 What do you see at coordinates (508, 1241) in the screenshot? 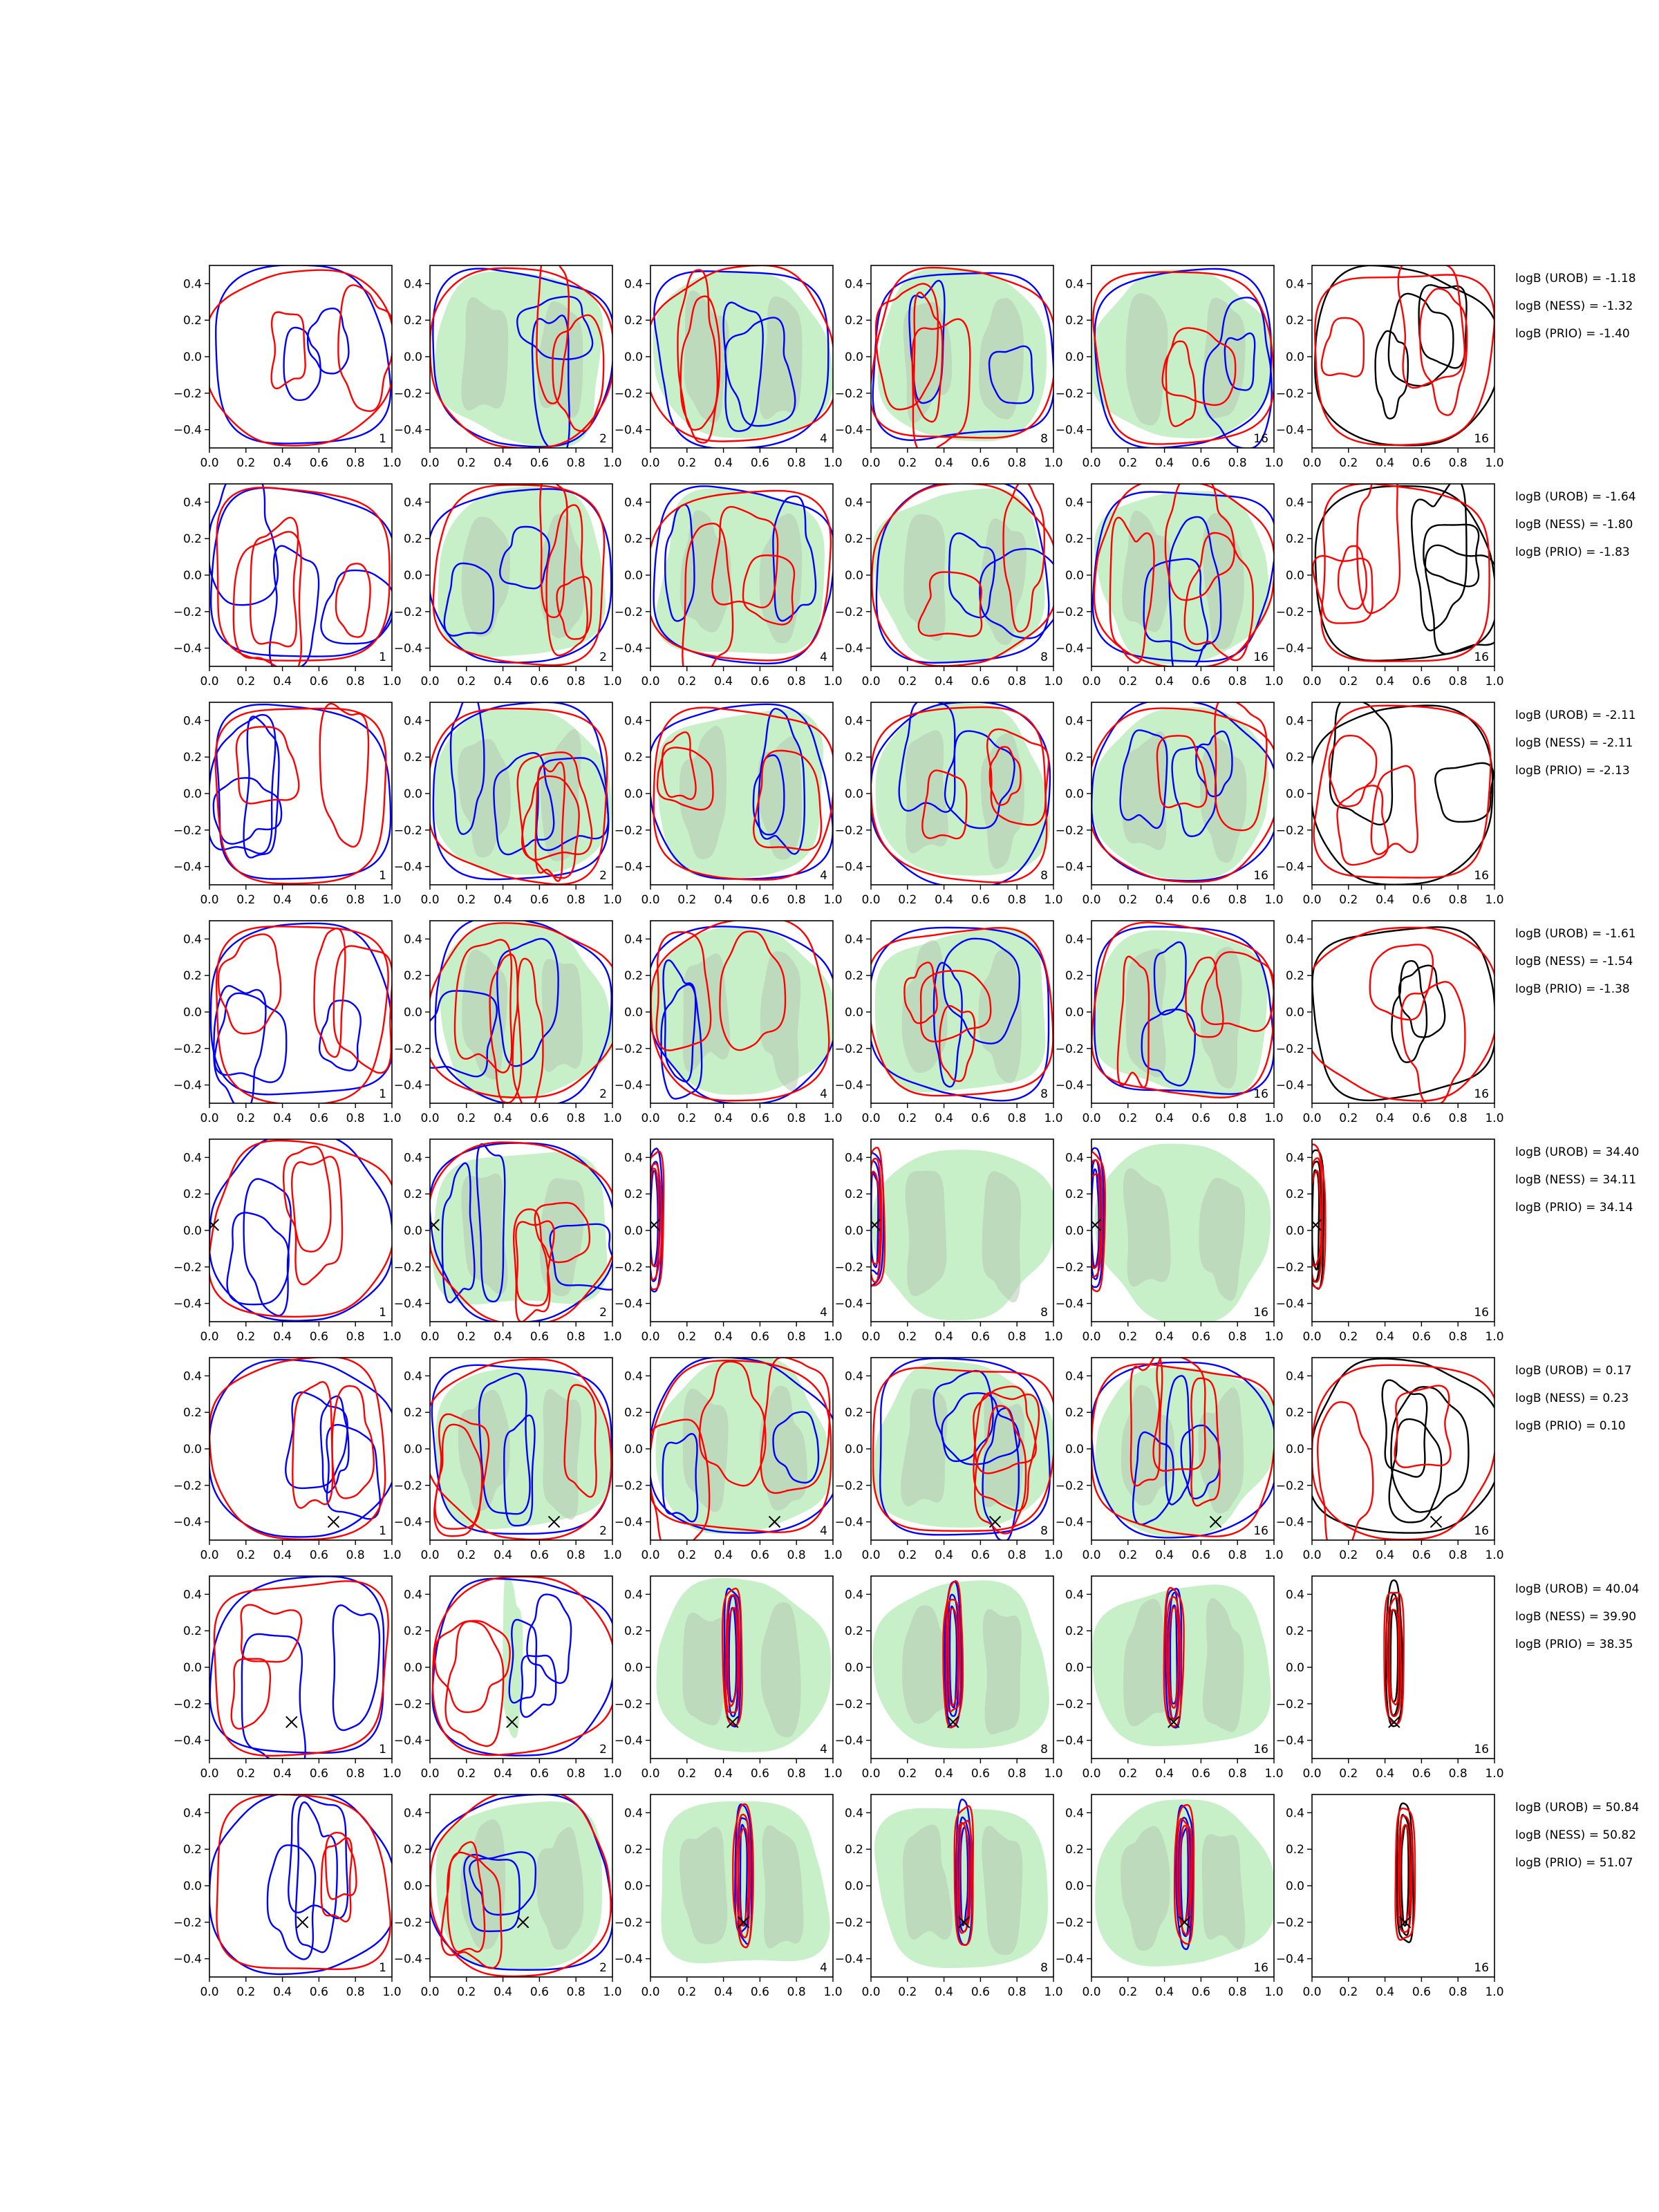
I see `panel-r5-c2: 0.0 0.2 0.4 0.6 0.8 1.0 0.4 0.2 0.0 −0.2 −0.4 2` at bounding box center [508, 1241].